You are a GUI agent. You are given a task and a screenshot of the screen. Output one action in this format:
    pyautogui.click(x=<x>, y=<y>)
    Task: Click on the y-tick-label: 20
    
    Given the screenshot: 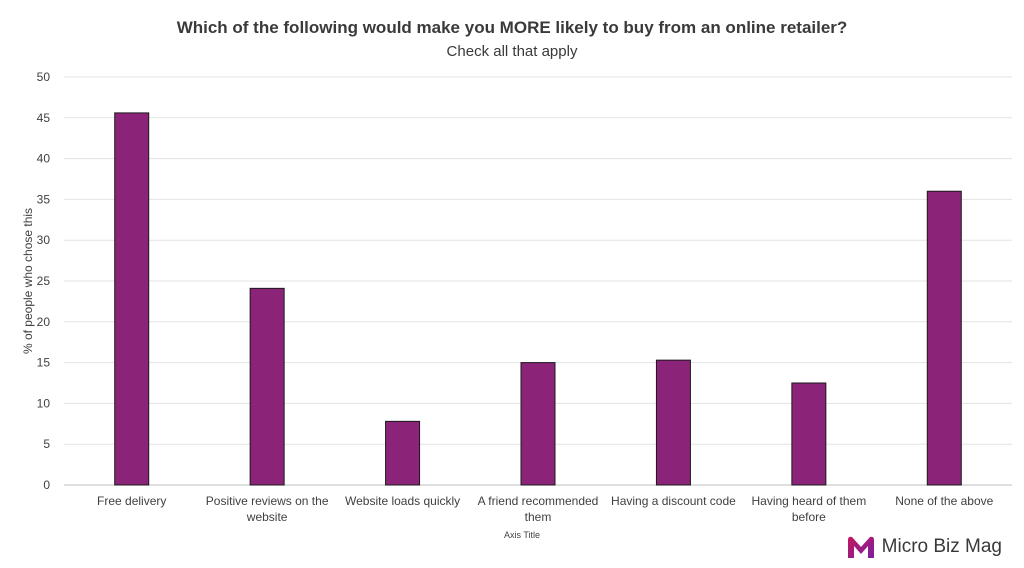 What is the action you would take?
    pyautogui.click(x=44, y=322)
    